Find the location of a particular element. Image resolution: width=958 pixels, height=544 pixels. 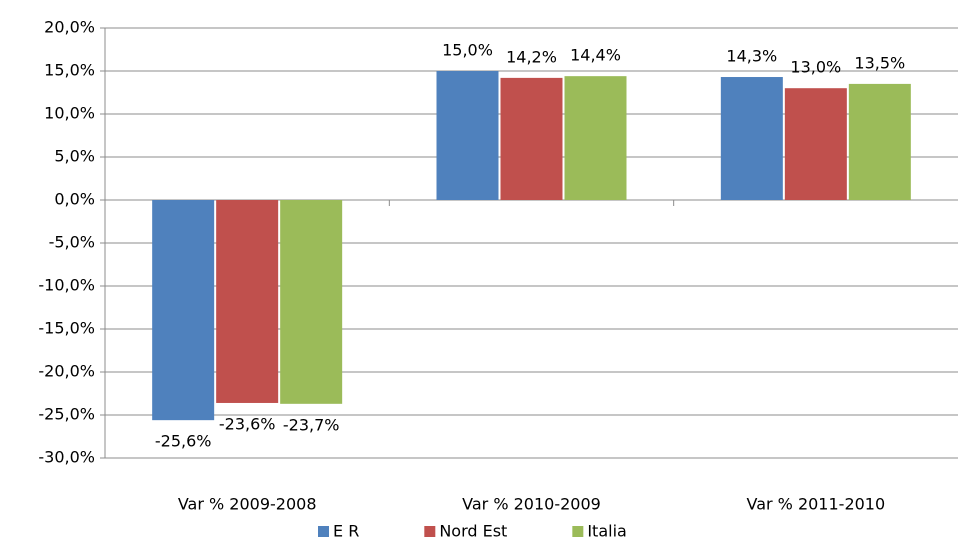

y-tick-label: -20,0% is located at coordinates (66, 371).